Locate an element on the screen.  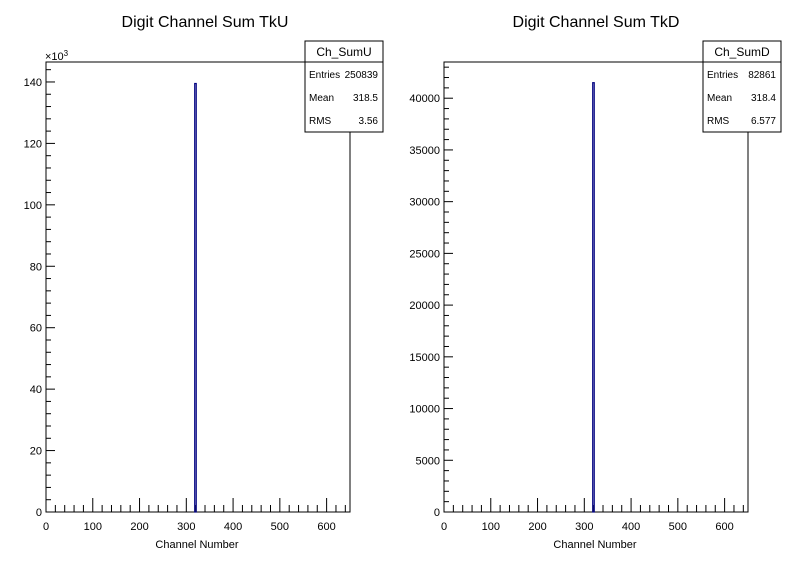
y-tick-label: 20 is located at coordinates (36, 452).